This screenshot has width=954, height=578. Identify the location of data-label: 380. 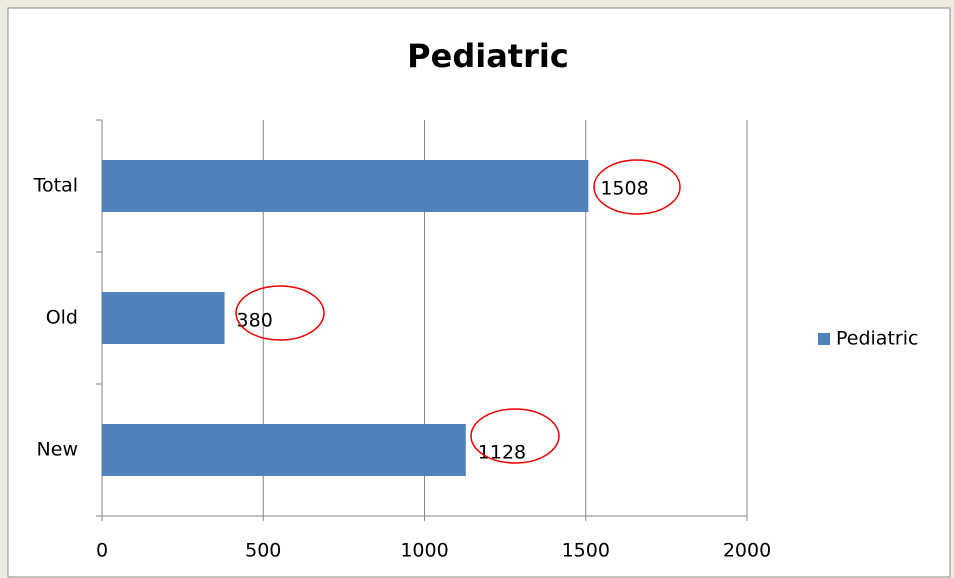
(255, 321).